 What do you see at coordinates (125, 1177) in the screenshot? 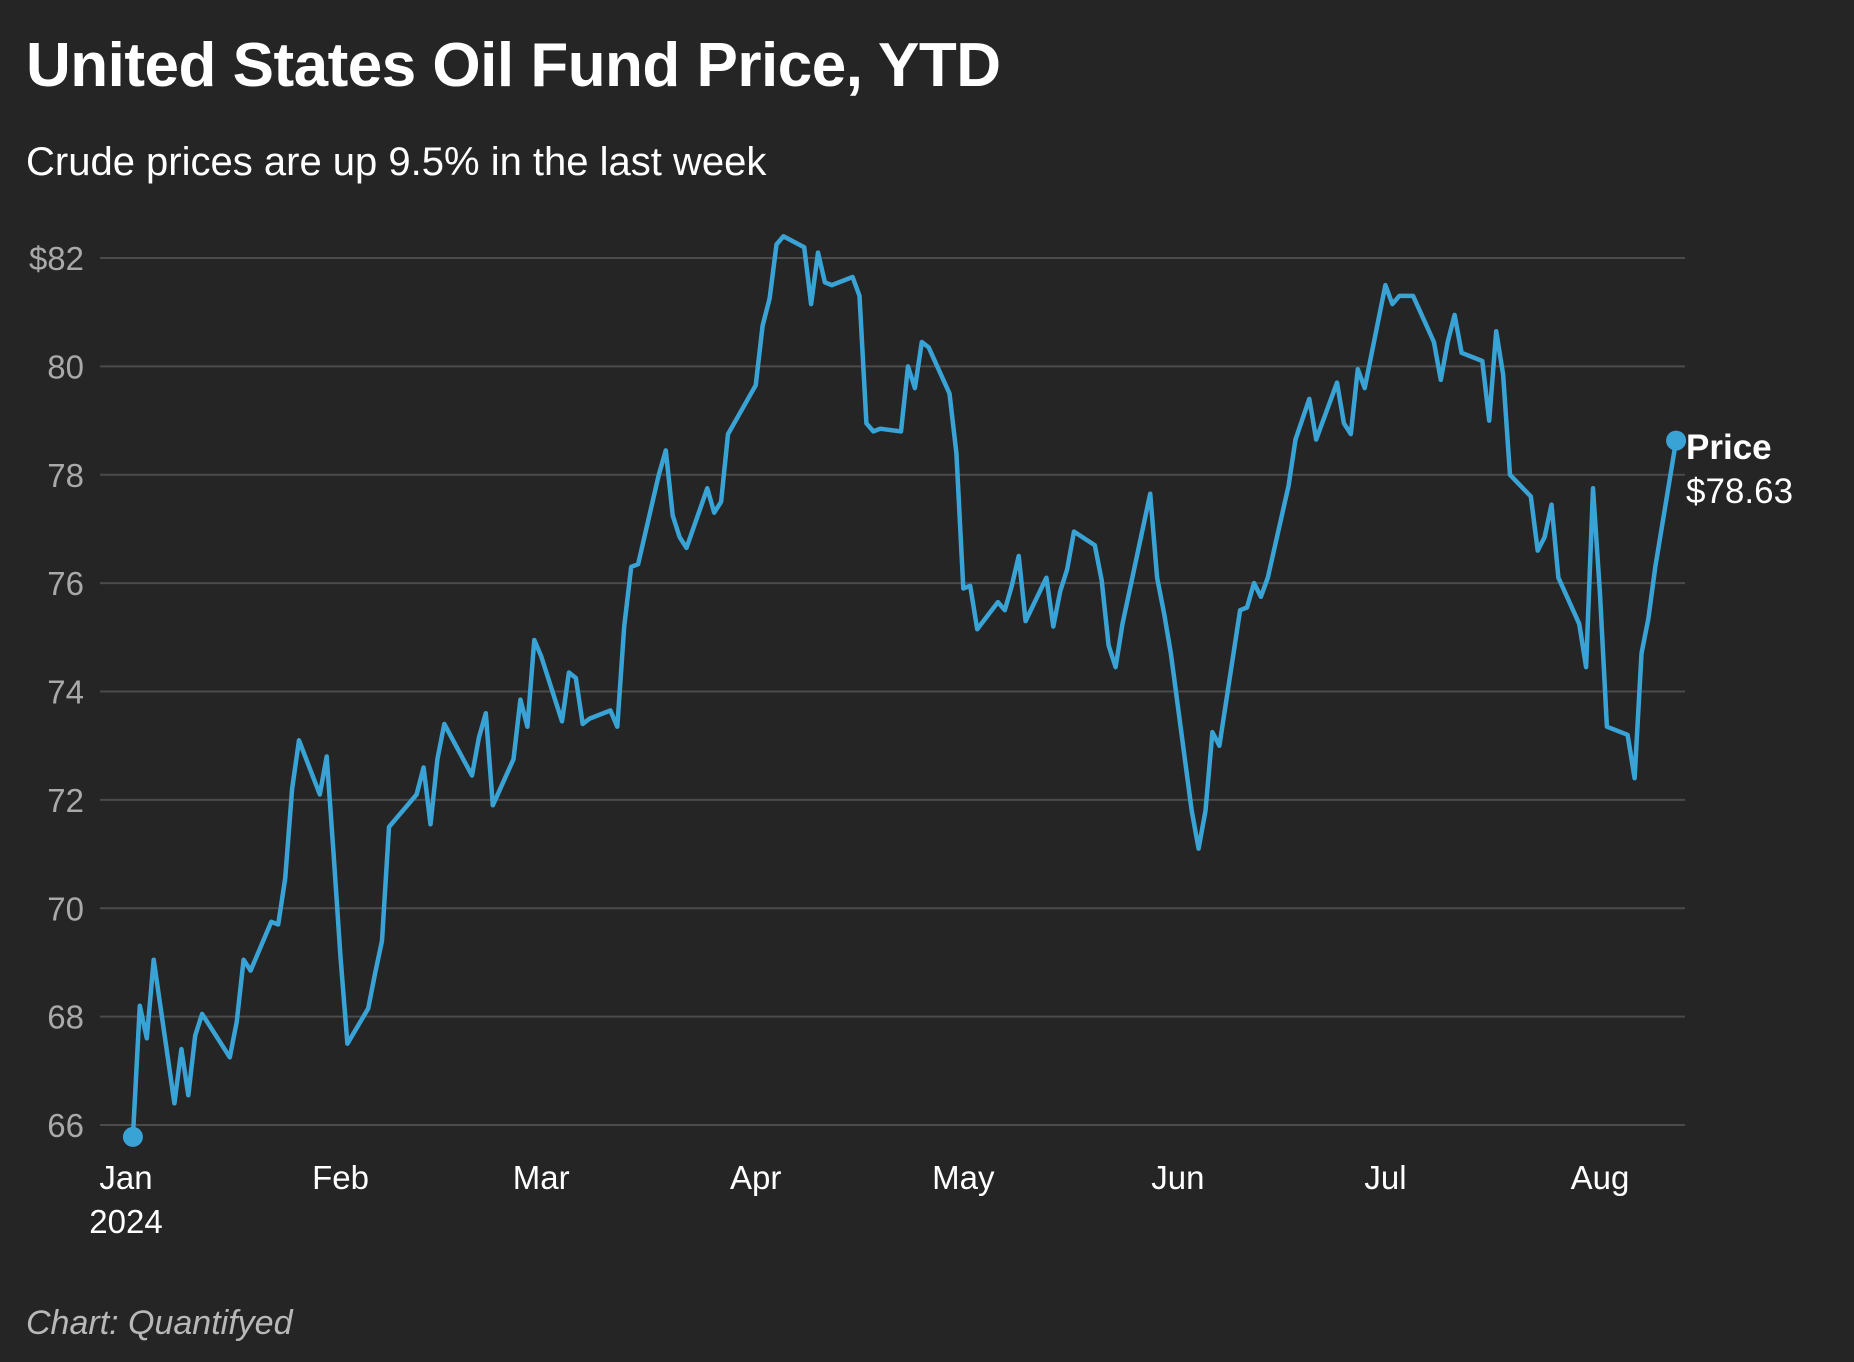
I see `x-tick-label: Jan` at bounding box center [125, 1177].